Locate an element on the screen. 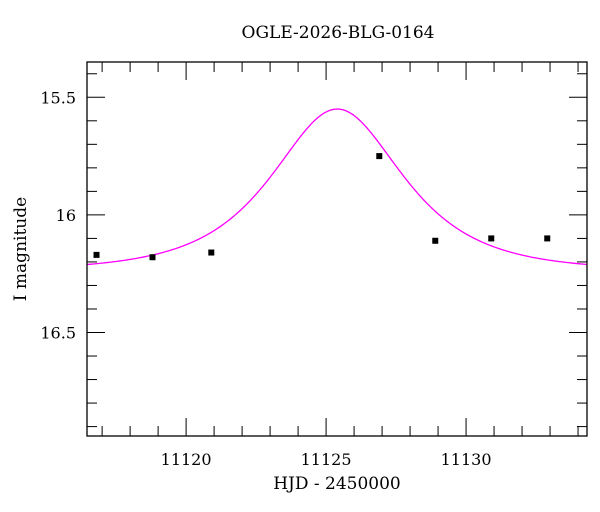 Image resolution: width=600 pixels, height=512 pixels. svg-text: 11130 is located at coordinates (466, 459).